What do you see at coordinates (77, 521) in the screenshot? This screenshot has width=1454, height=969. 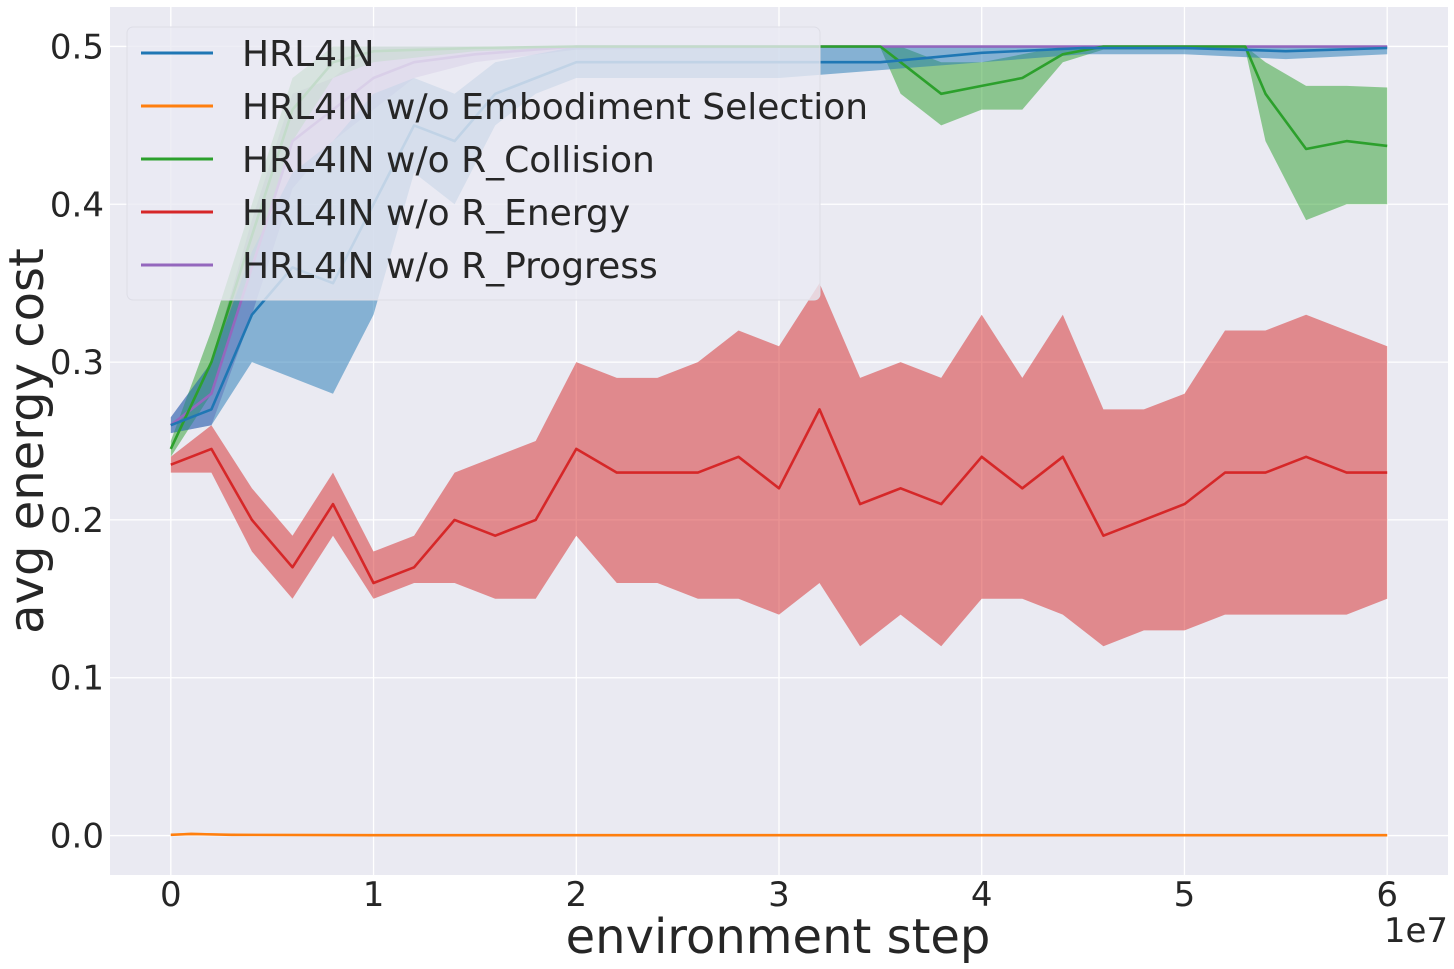 I see `y-tick-label: 0.2` at bounding box center [77, 521].